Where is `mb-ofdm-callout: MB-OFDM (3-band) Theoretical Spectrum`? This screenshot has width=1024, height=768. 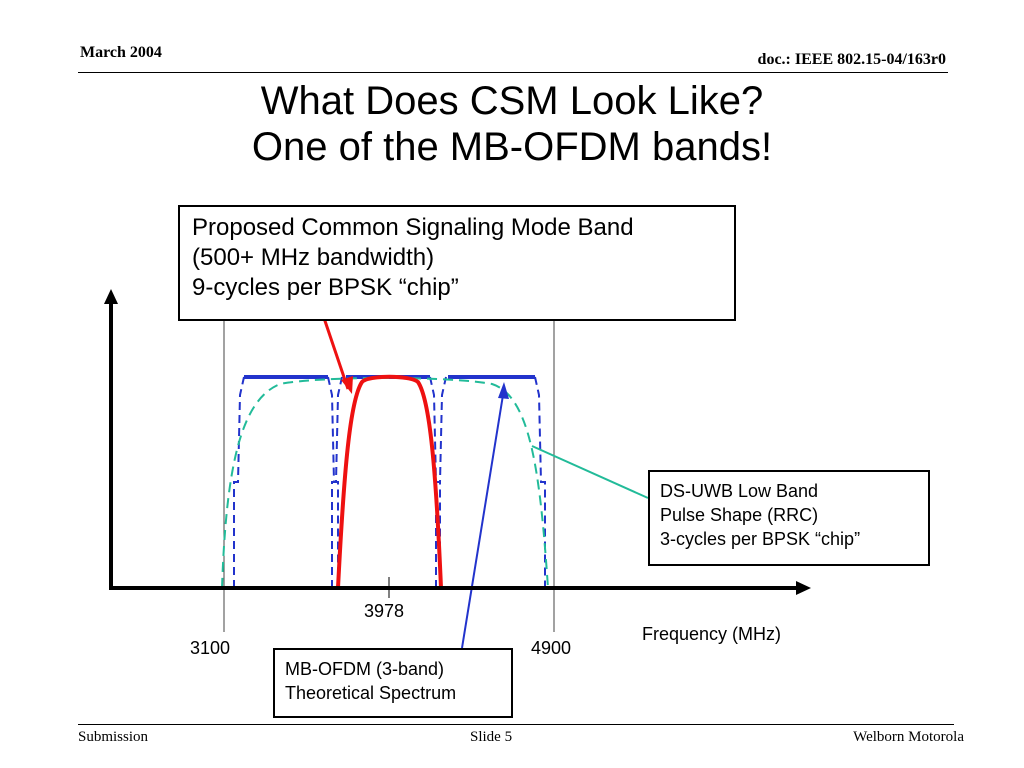 mb-ofdm-callout: MB-OFDM (3-band) Theoretical Spectrum is located at coordinates (393, 683).